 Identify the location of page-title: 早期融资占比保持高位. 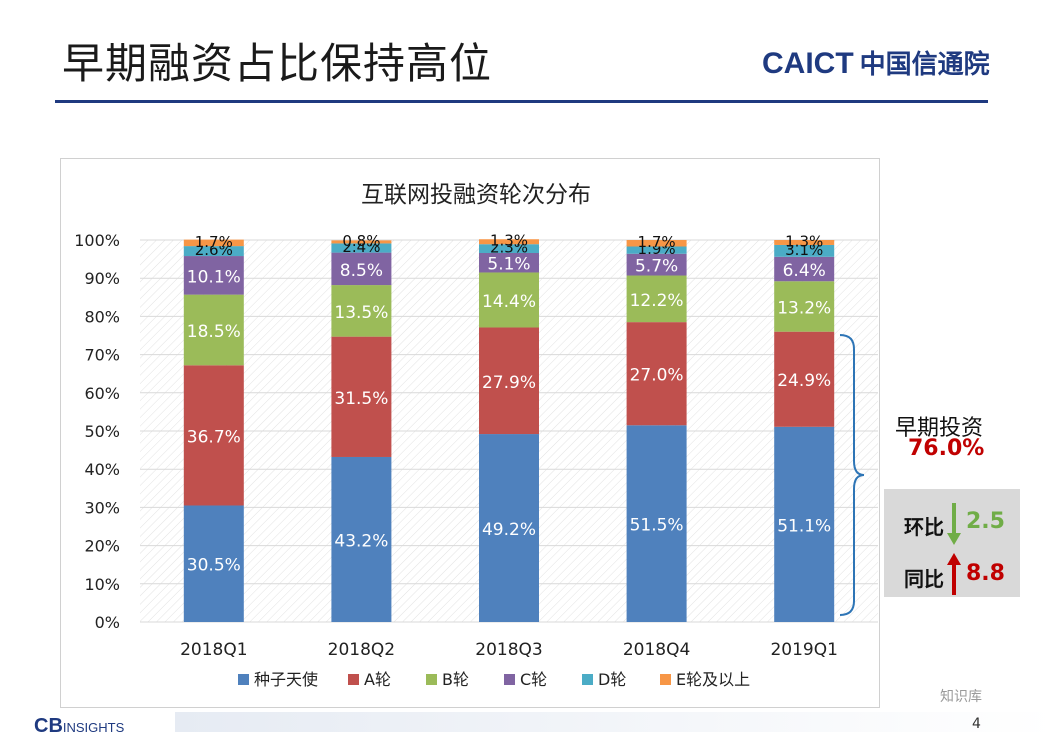
(277, 63).